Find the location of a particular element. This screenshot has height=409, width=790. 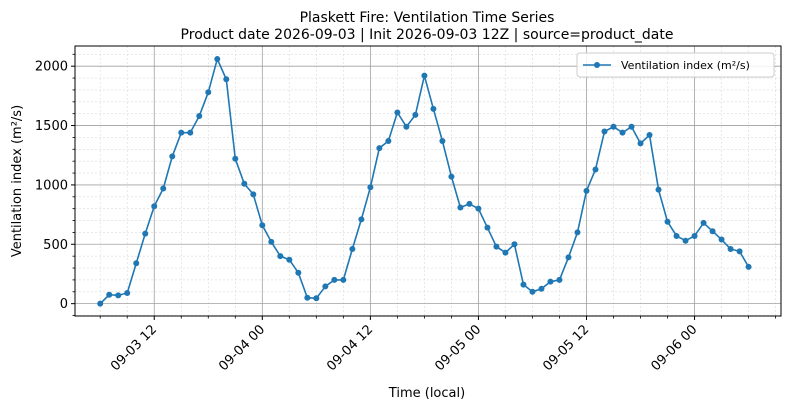

chart-title: Plaskett Fire: Ventilation Time Series is located at coordinates (427, 18).